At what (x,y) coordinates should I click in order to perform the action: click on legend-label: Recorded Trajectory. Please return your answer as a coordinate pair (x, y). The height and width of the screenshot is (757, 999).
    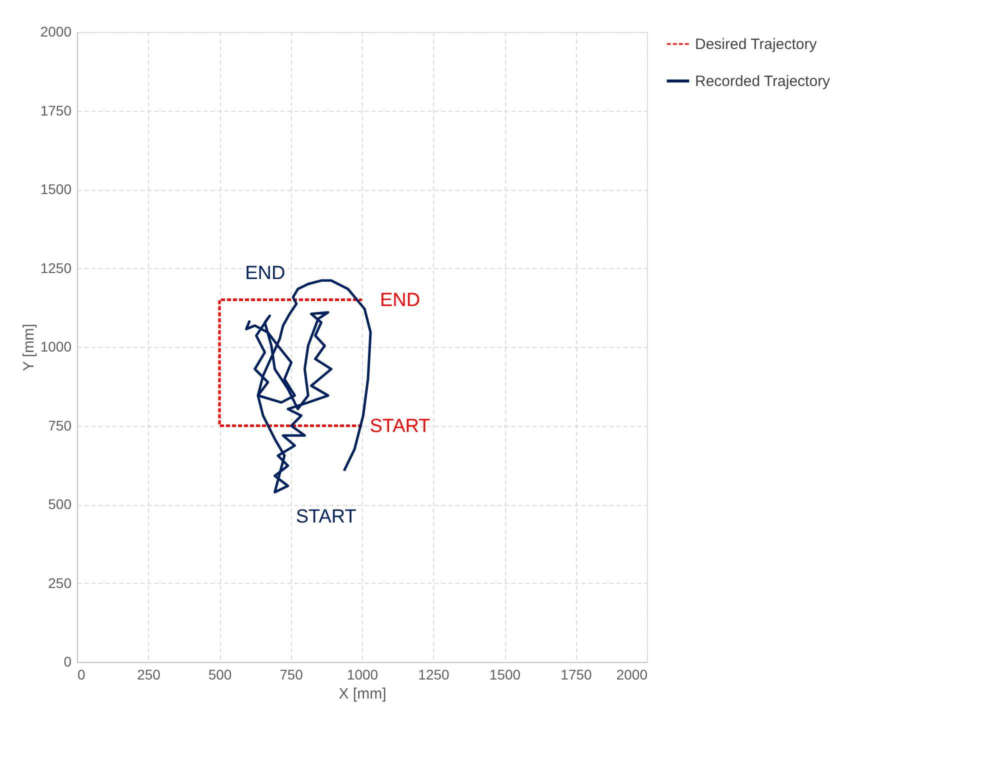
    Looking at the image, I should click on (763, 81).